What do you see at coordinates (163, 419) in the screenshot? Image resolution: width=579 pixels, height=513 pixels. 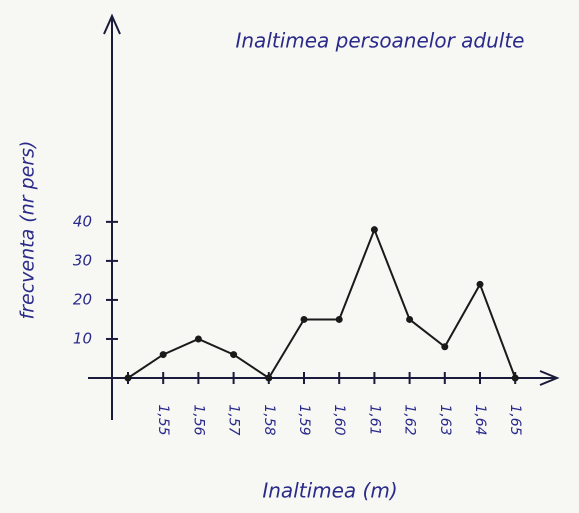 I see `x-tick-label: 1,55` at bounding box center [163, 419].